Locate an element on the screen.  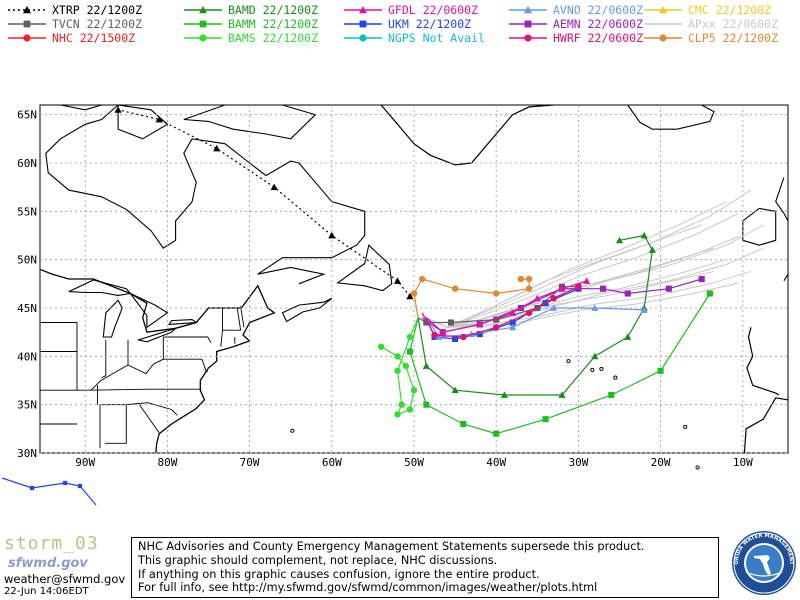
legend-label: BAMM 22/1200Z is located at coordinates (273, 24).